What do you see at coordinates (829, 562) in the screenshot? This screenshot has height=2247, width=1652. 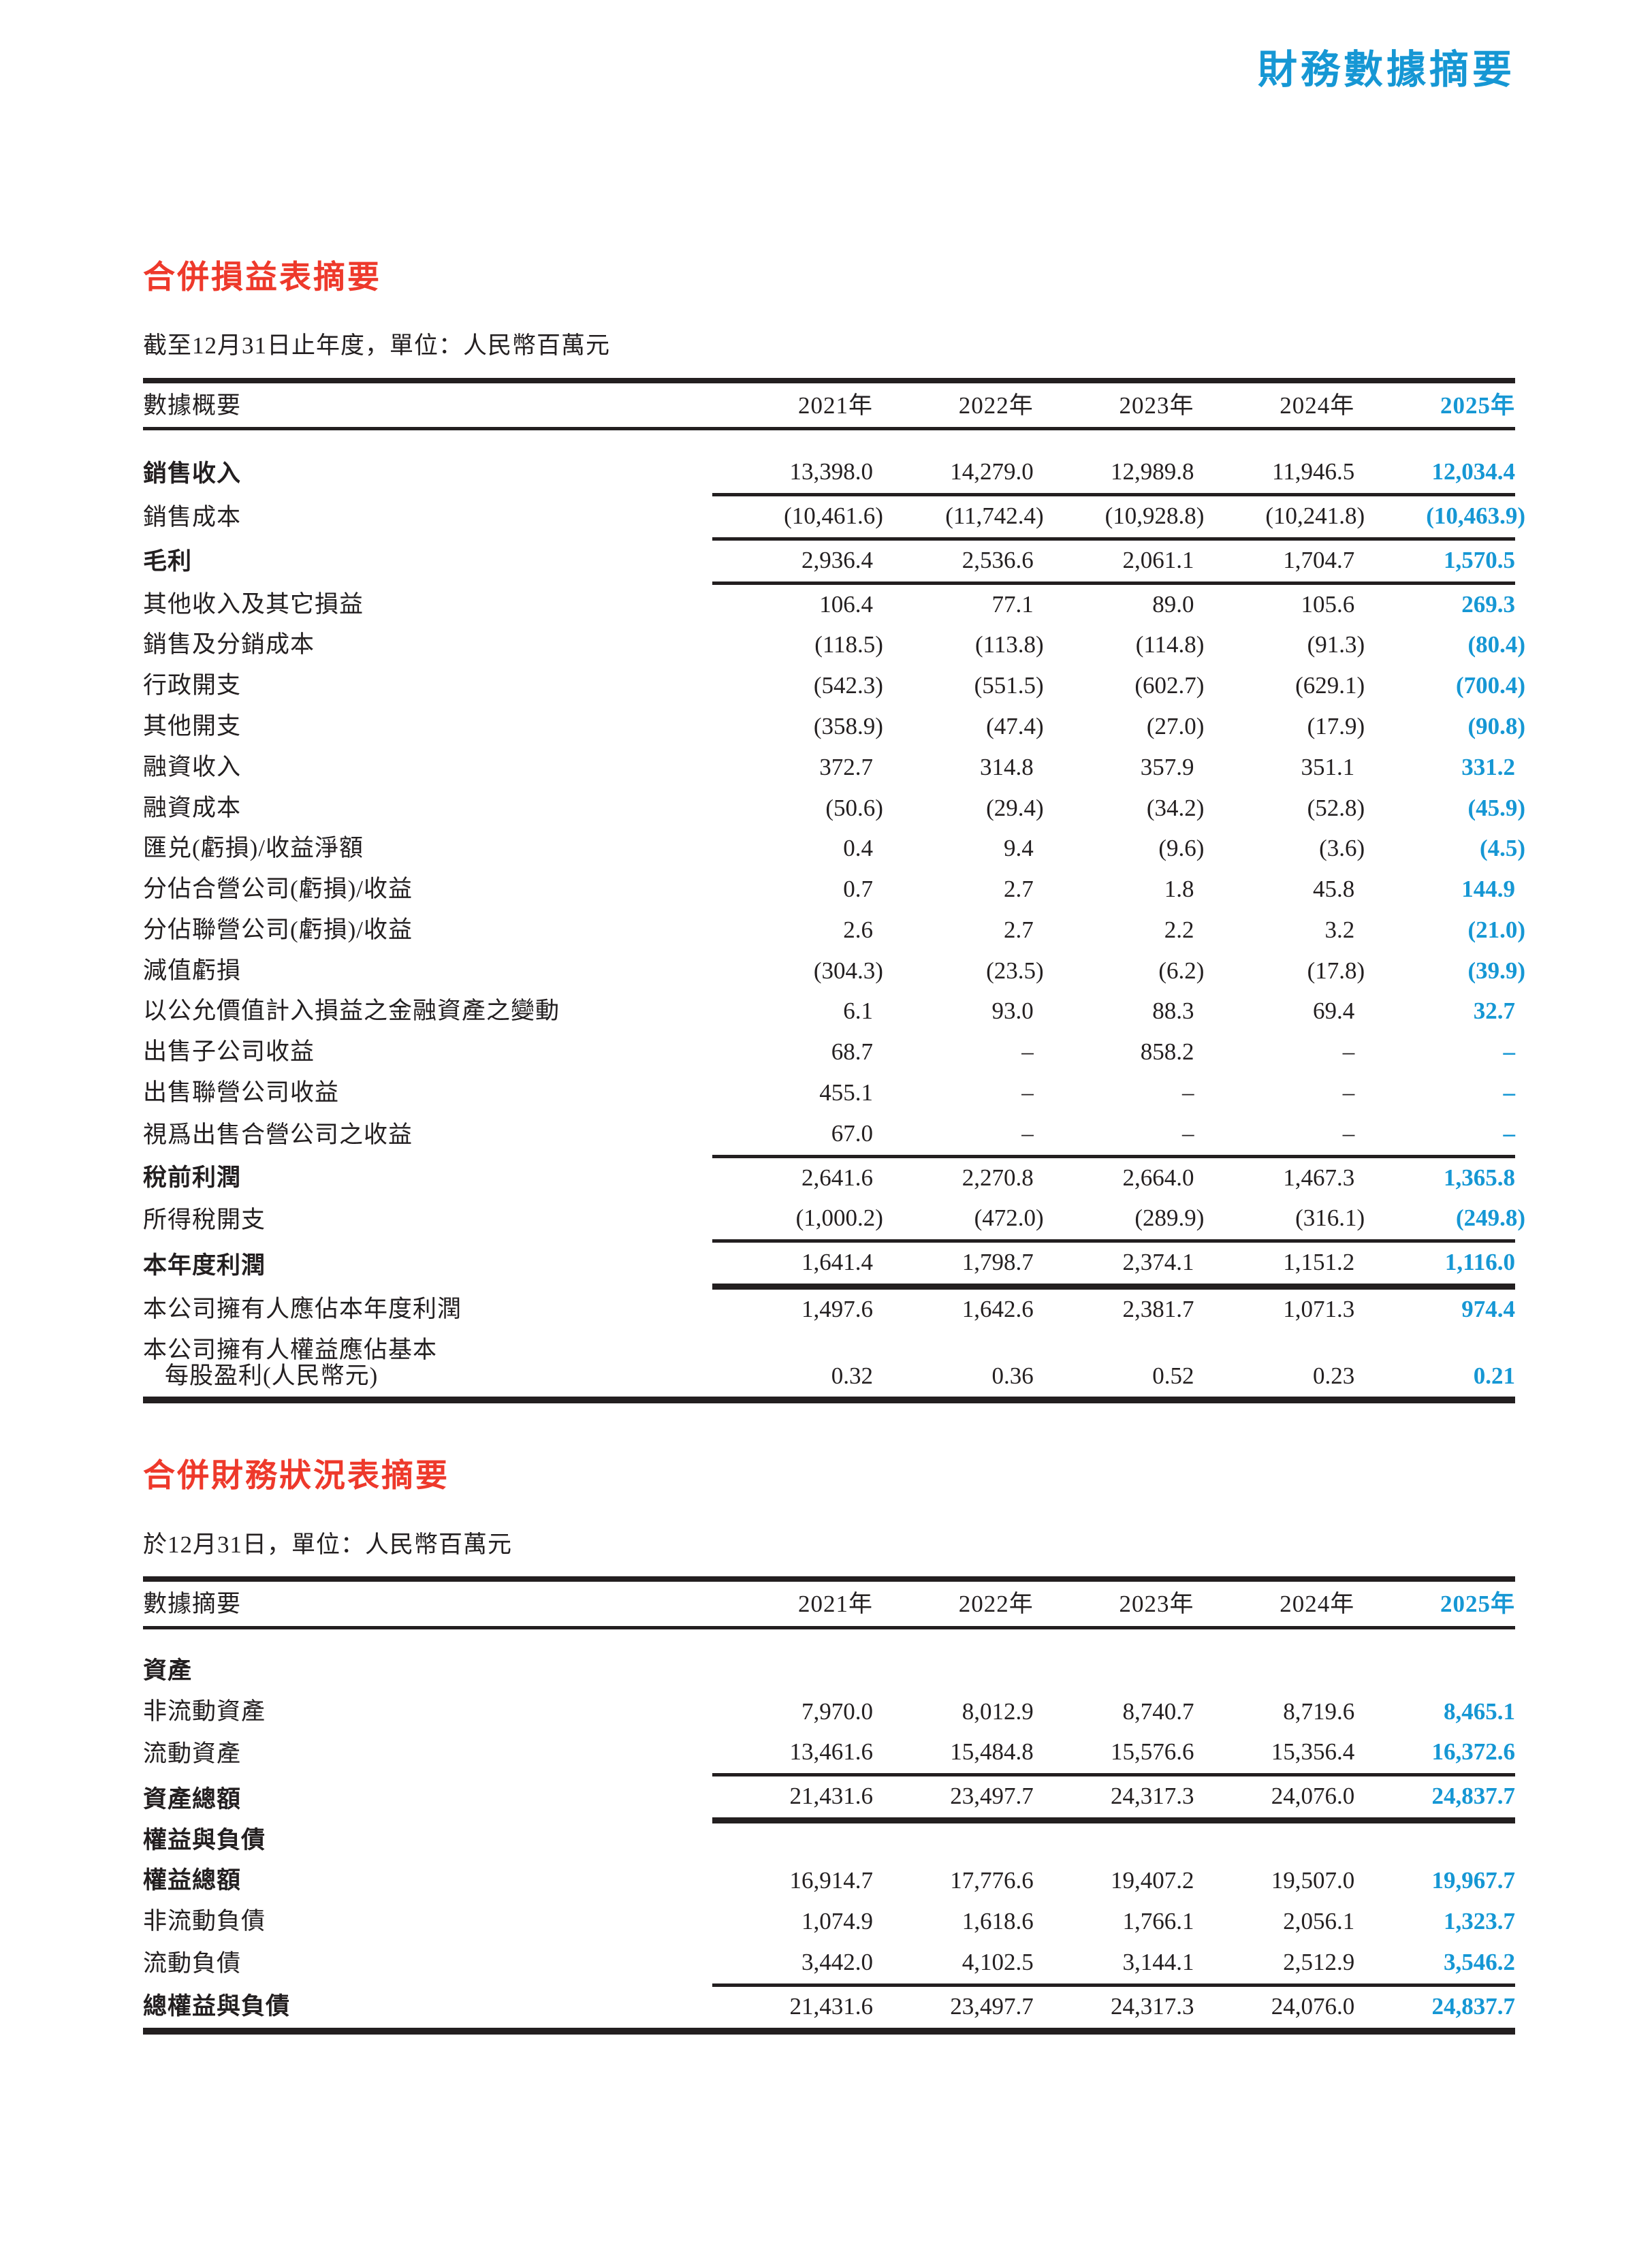 I see `table-row: 毛利 2,936.4 2,536.6 2,061.1 1,704.7 1,570.5` at bounding box center [829, 562].